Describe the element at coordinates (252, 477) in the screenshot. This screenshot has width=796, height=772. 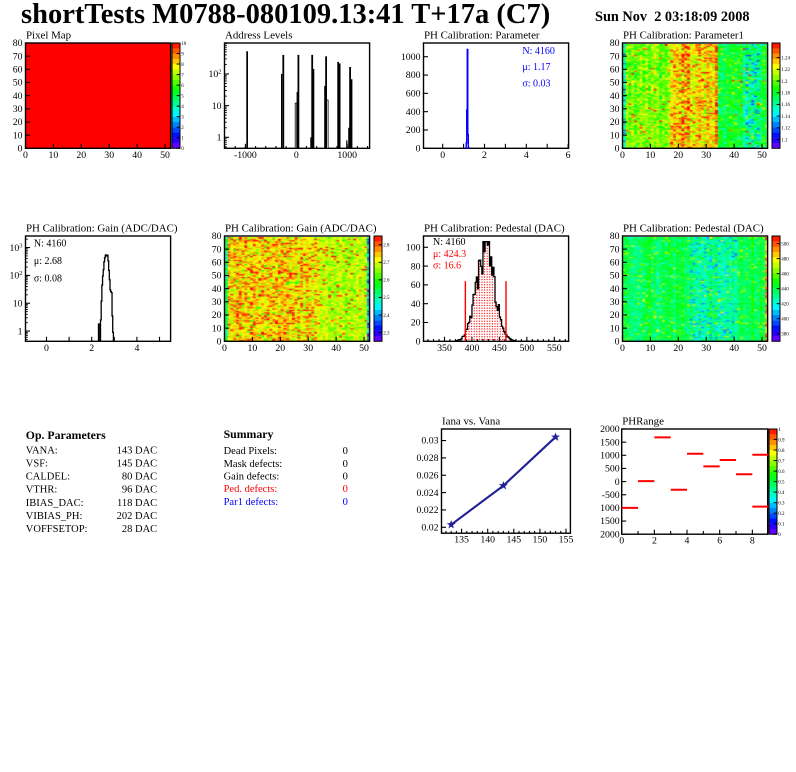
I see `svg-text: Gain defects:` at that location.